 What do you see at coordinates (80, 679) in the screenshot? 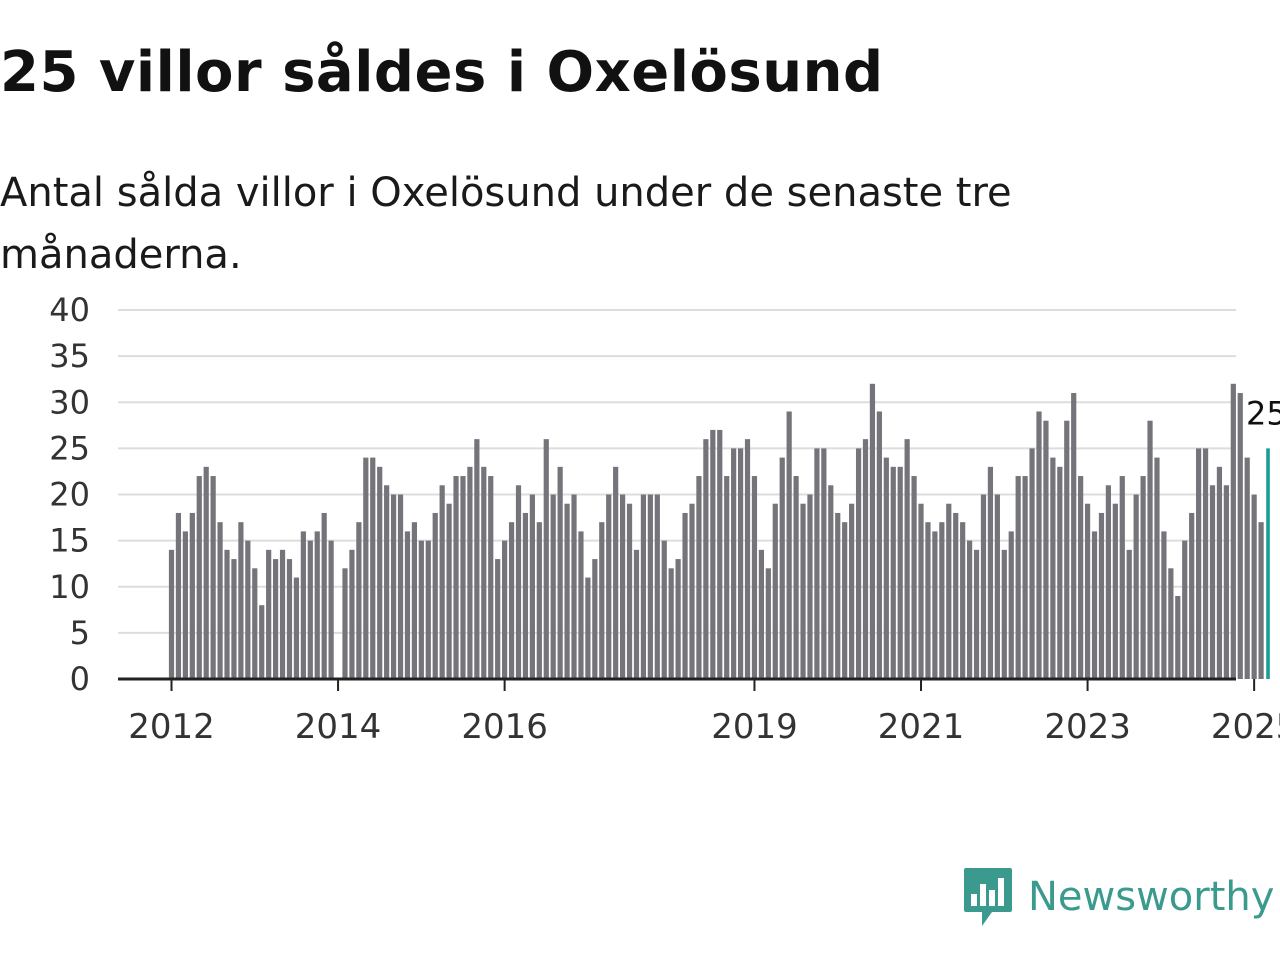
I see `y-tick-label: 0` at bounding box center [80, 679].